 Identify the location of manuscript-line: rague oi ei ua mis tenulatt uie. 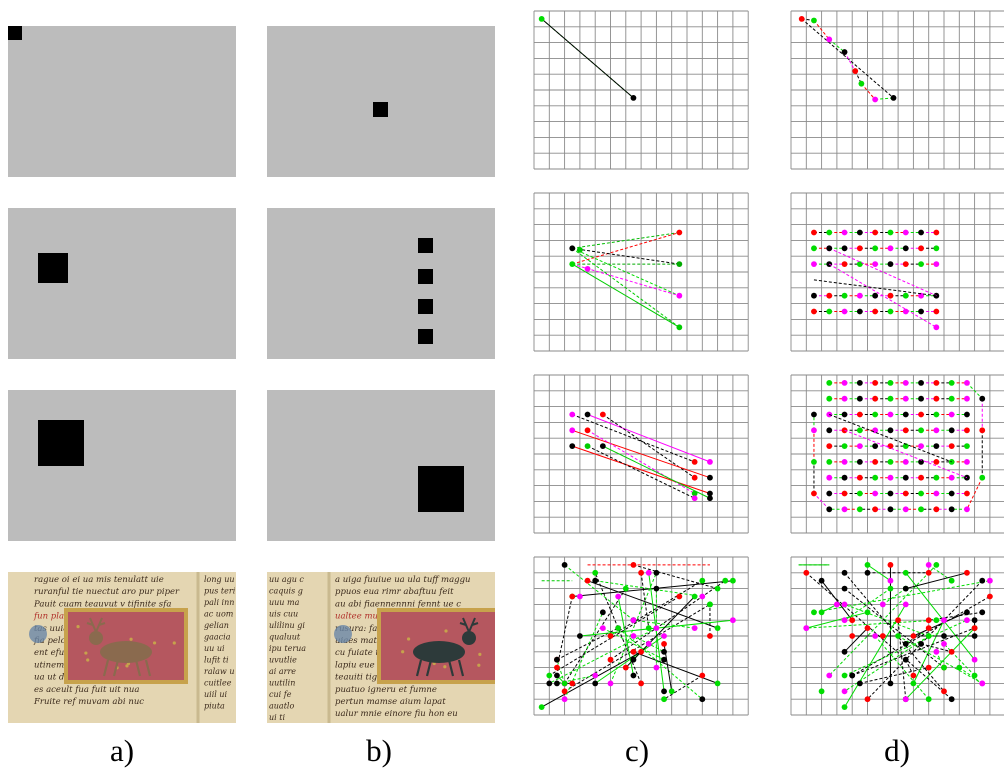
(99, 580).